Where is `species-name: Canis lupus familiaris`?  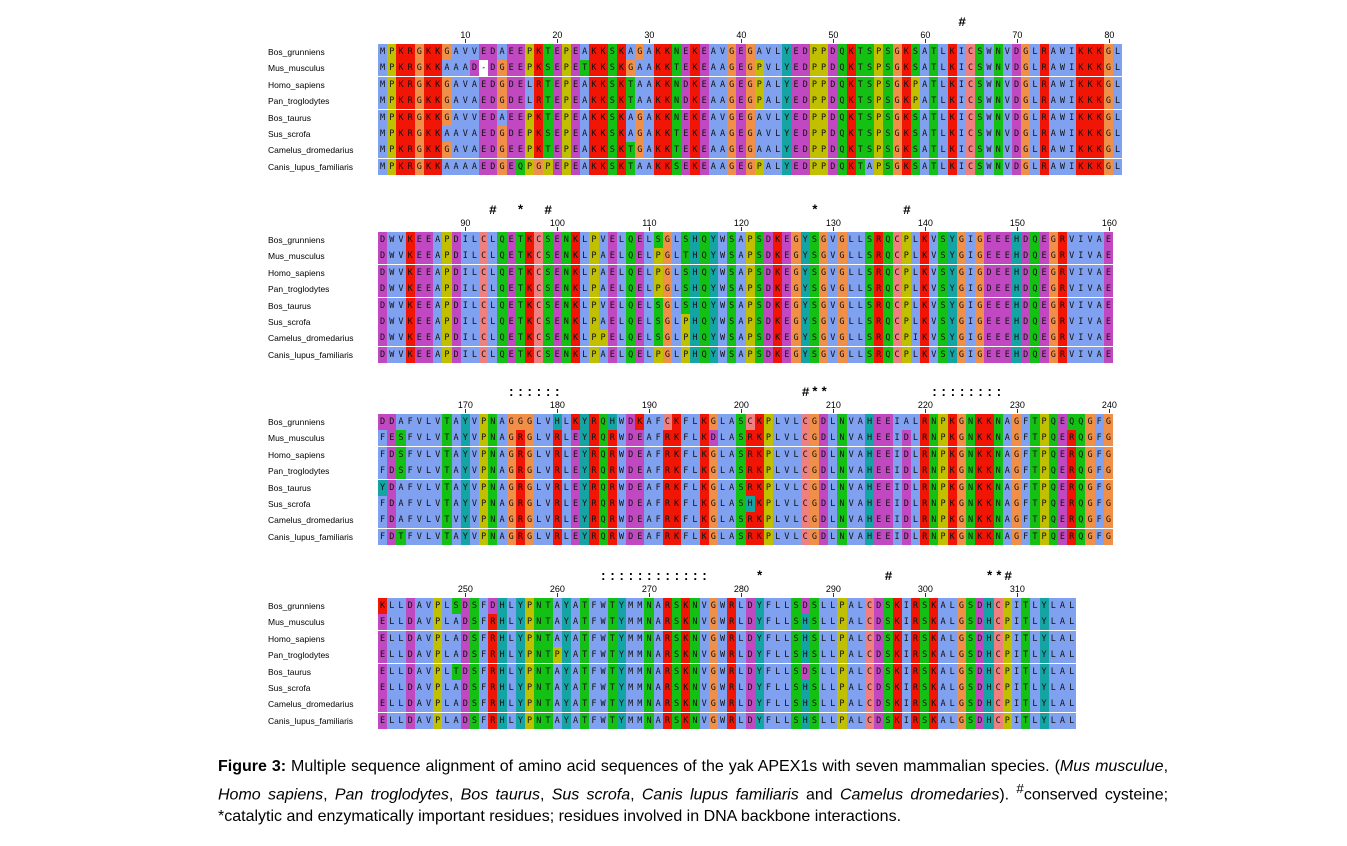 species-name: Canis lupus familiaris is located at coordinates (720, 795).